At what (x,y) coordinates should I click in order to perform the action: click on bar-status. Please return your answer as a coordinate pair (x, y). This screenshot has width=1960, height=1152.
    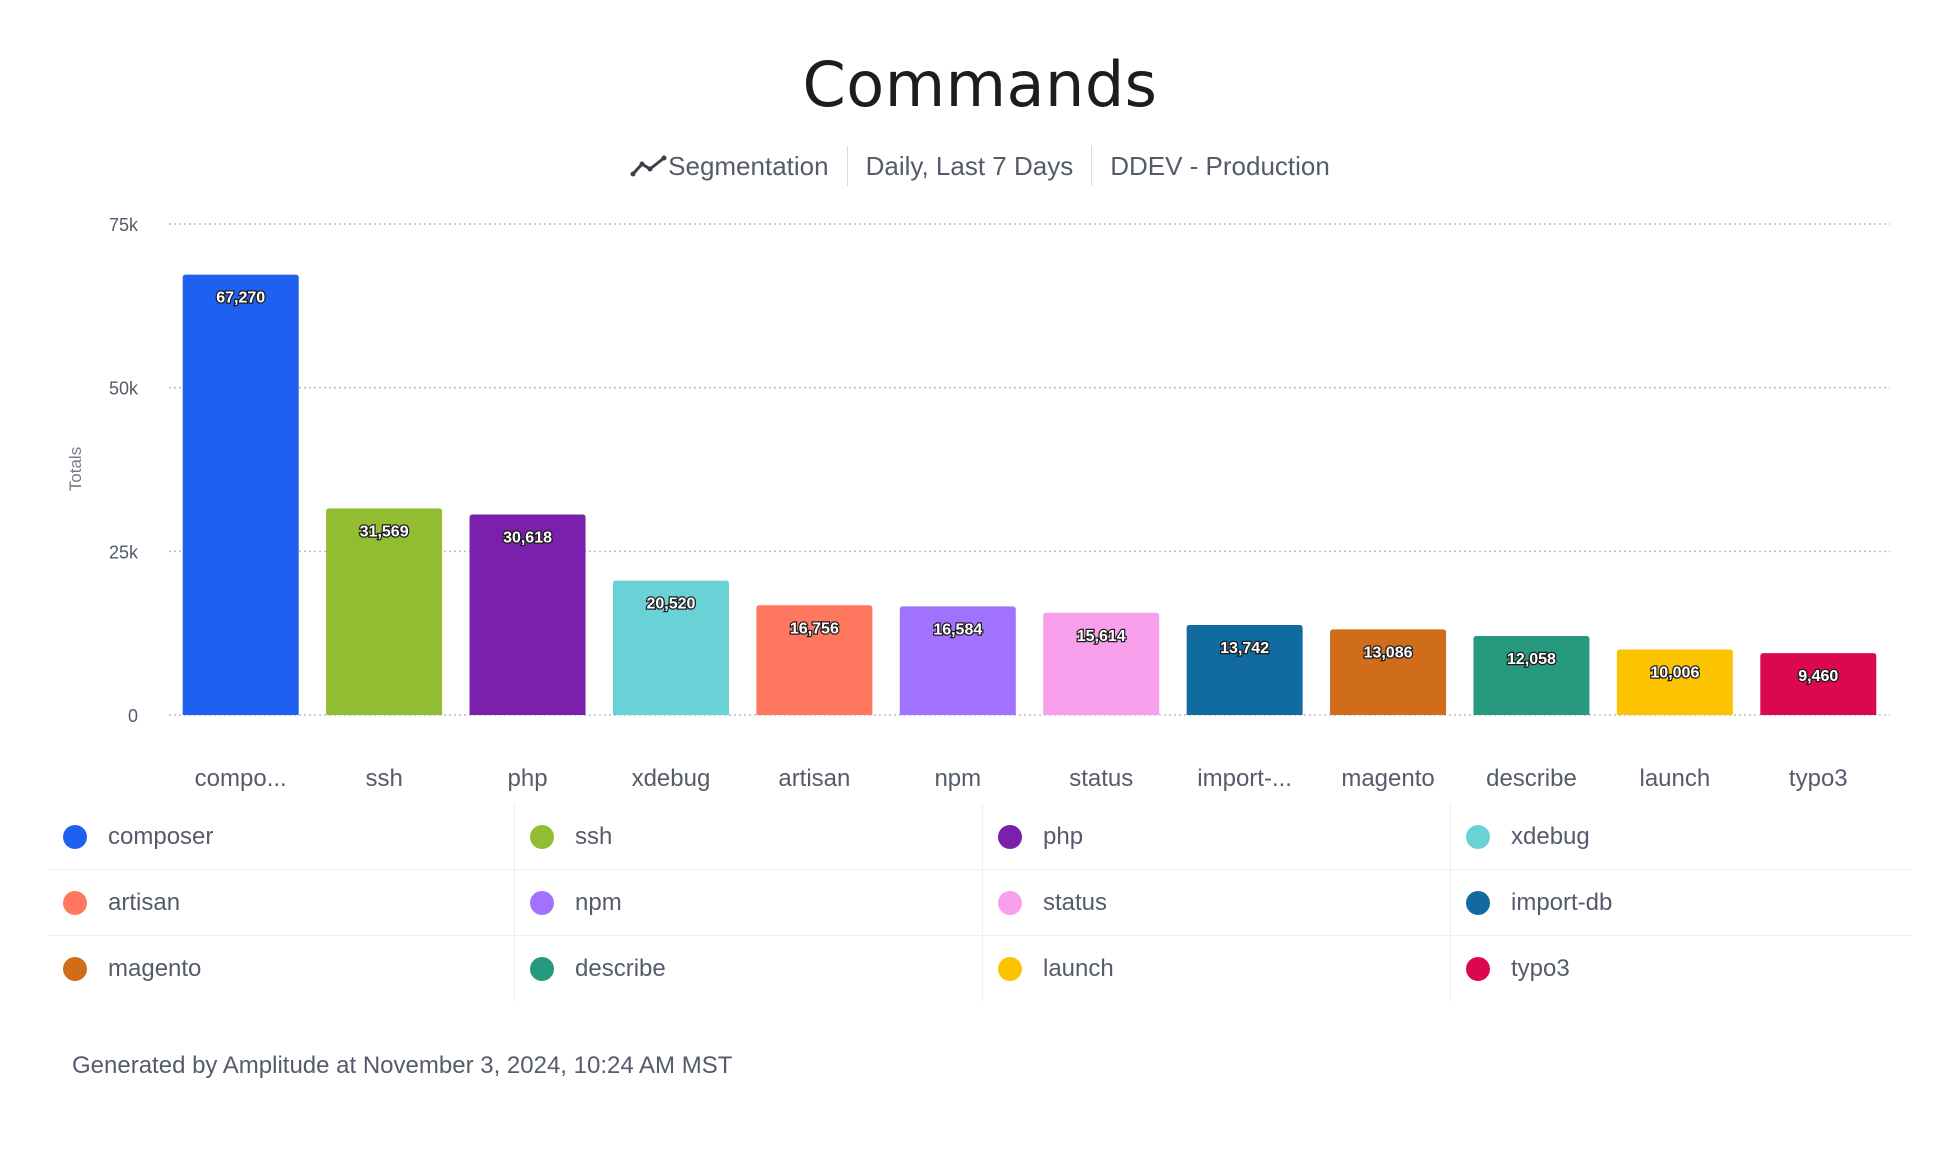
    Looking at the image, I should click on (1101, 663).